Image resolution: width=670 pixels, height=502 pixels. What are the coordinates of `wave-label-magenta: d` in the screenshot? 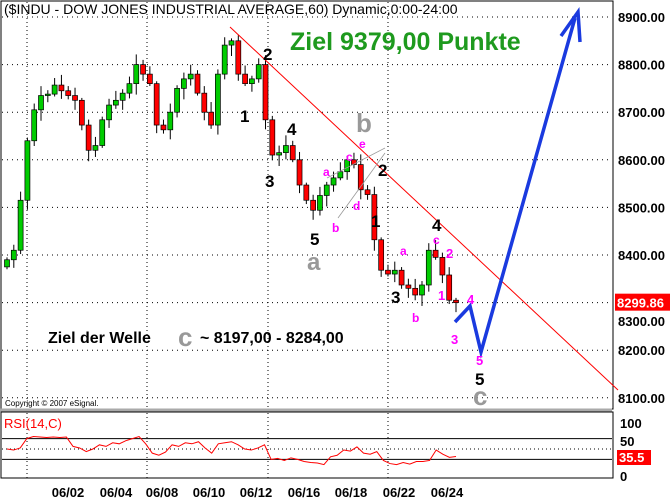 It's located at (356, 206).